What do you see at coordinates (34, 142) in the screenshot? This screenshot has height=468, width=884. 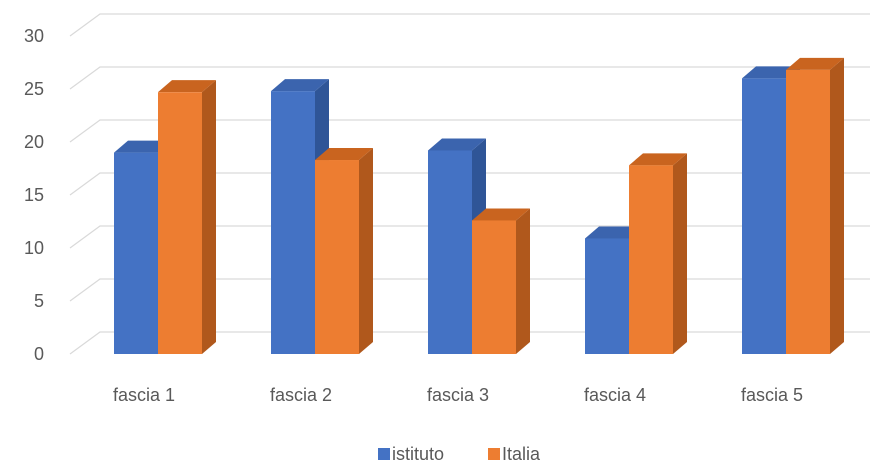 I see `y-tick-label: 20` at bounding box center [34, 142].